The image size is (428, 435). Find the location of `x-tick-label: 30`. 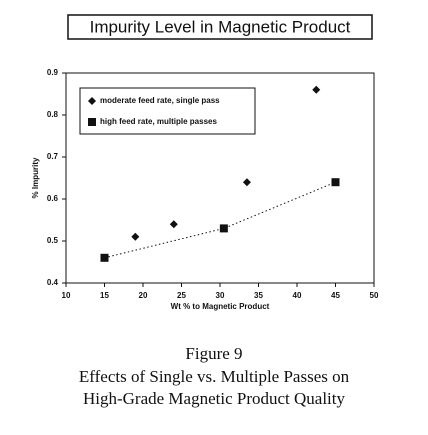

x-tick-label: 30 is located at coordinates (220, 295).